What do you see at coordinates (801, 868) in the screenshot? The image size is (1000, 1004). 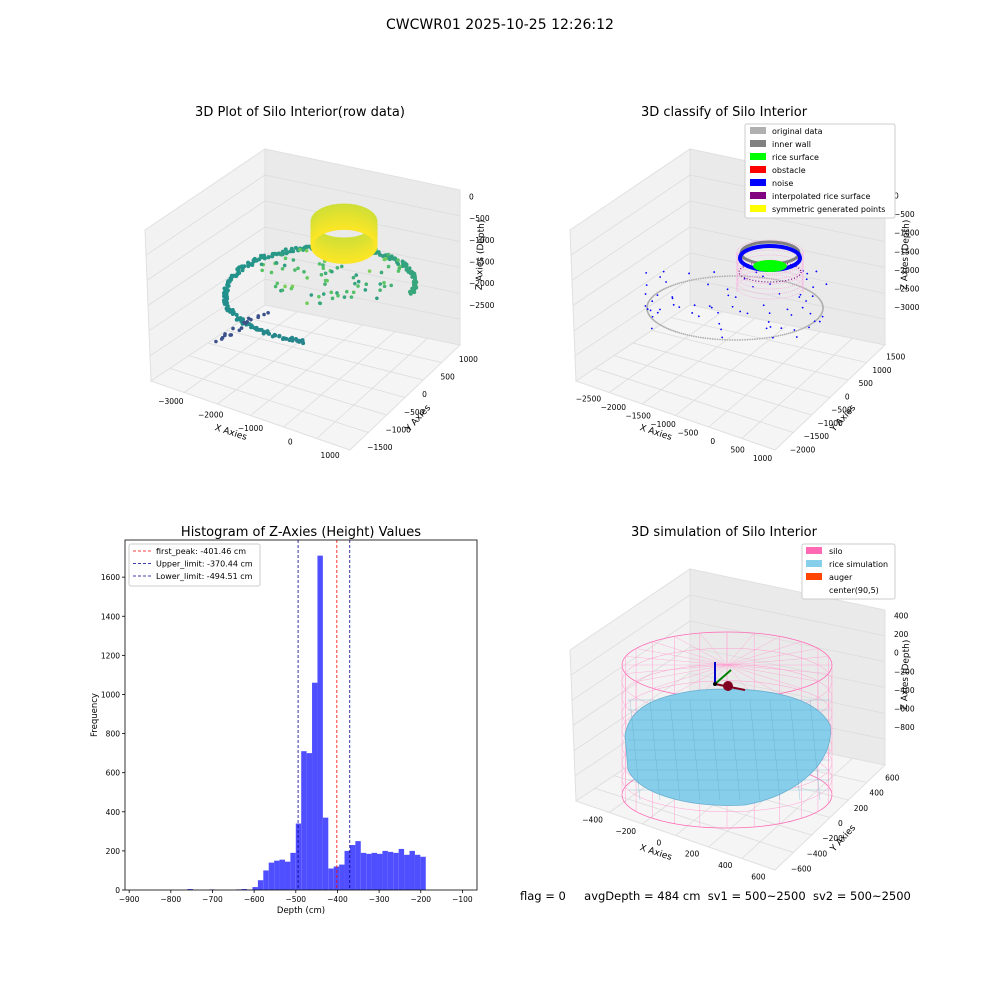 I see `sim-y-tick: −600` at bounding box center [801, 868].